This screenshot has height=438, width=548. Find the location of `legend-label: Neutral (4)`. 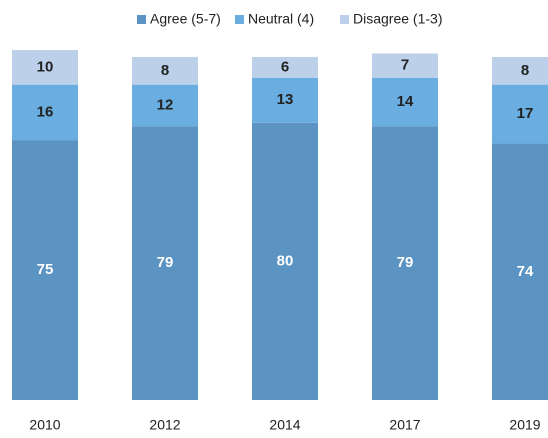

legend-label: Neutral (4) is located at coordinates (281, 19).